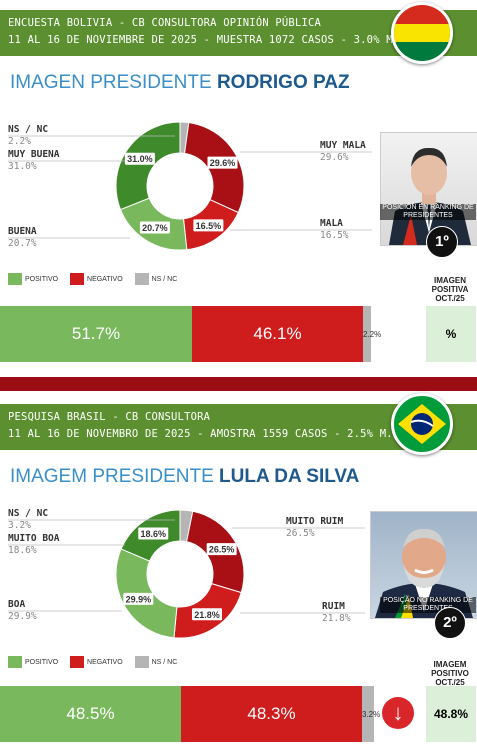  I want to click on bolivia-image-positive-label: IMAGEN POSITIVA OCT./25, so click(450, 289).